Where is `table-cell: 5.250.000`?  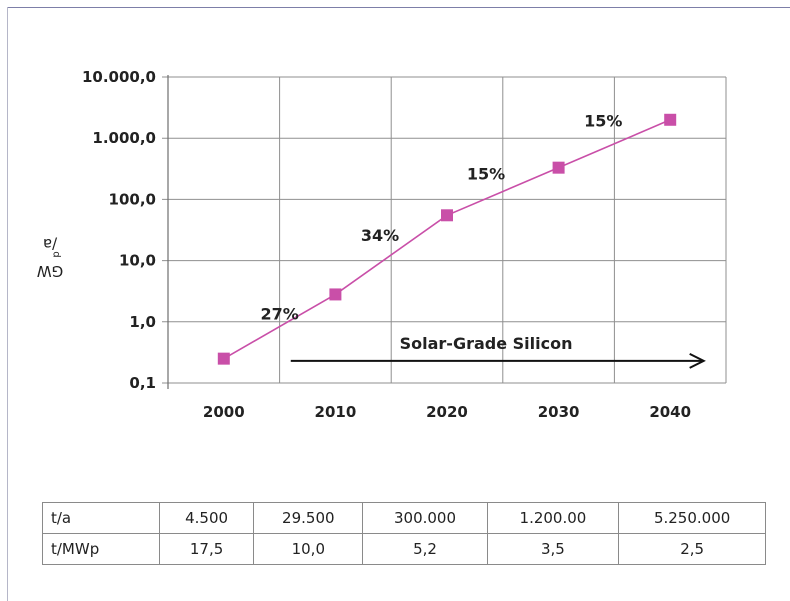 table-cell: 5.250.000 is located at coordinates (692, 518).